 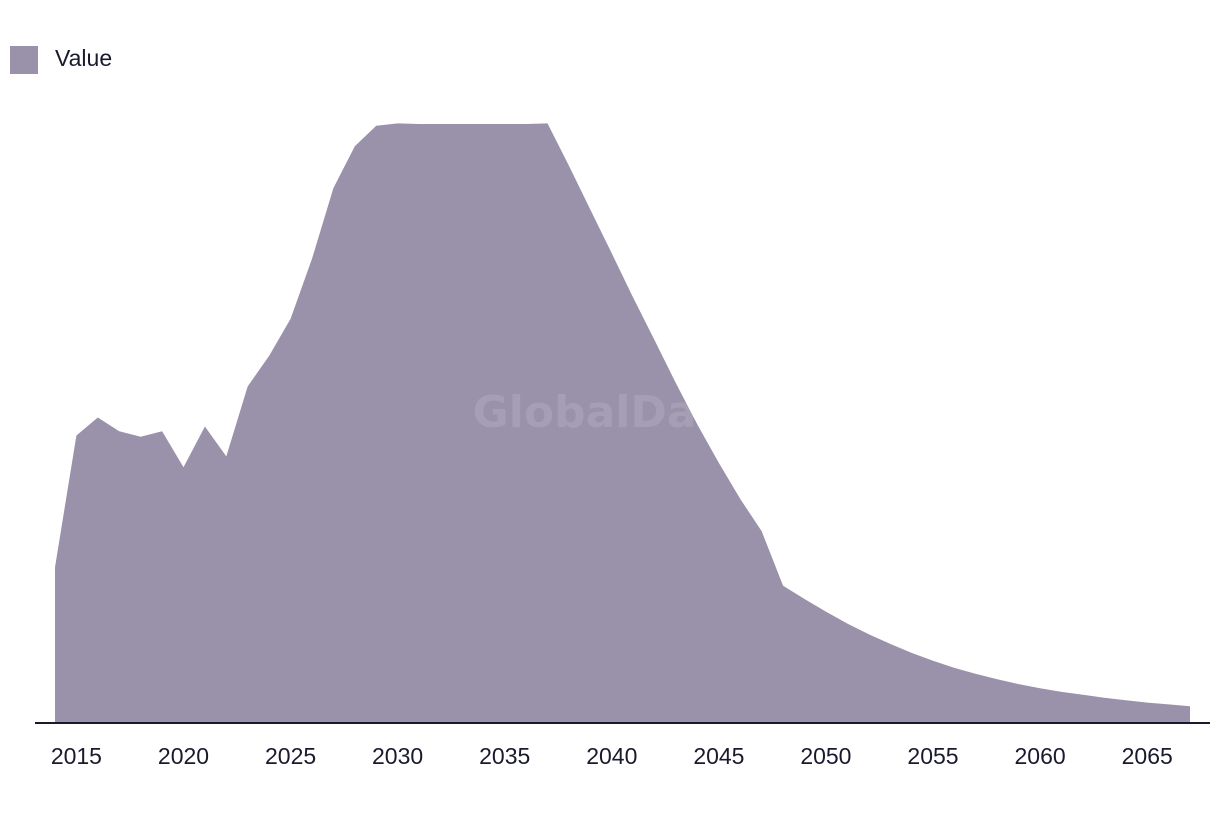 I want to click on x-tick-label: 2060, so click(x=1040, y=756).